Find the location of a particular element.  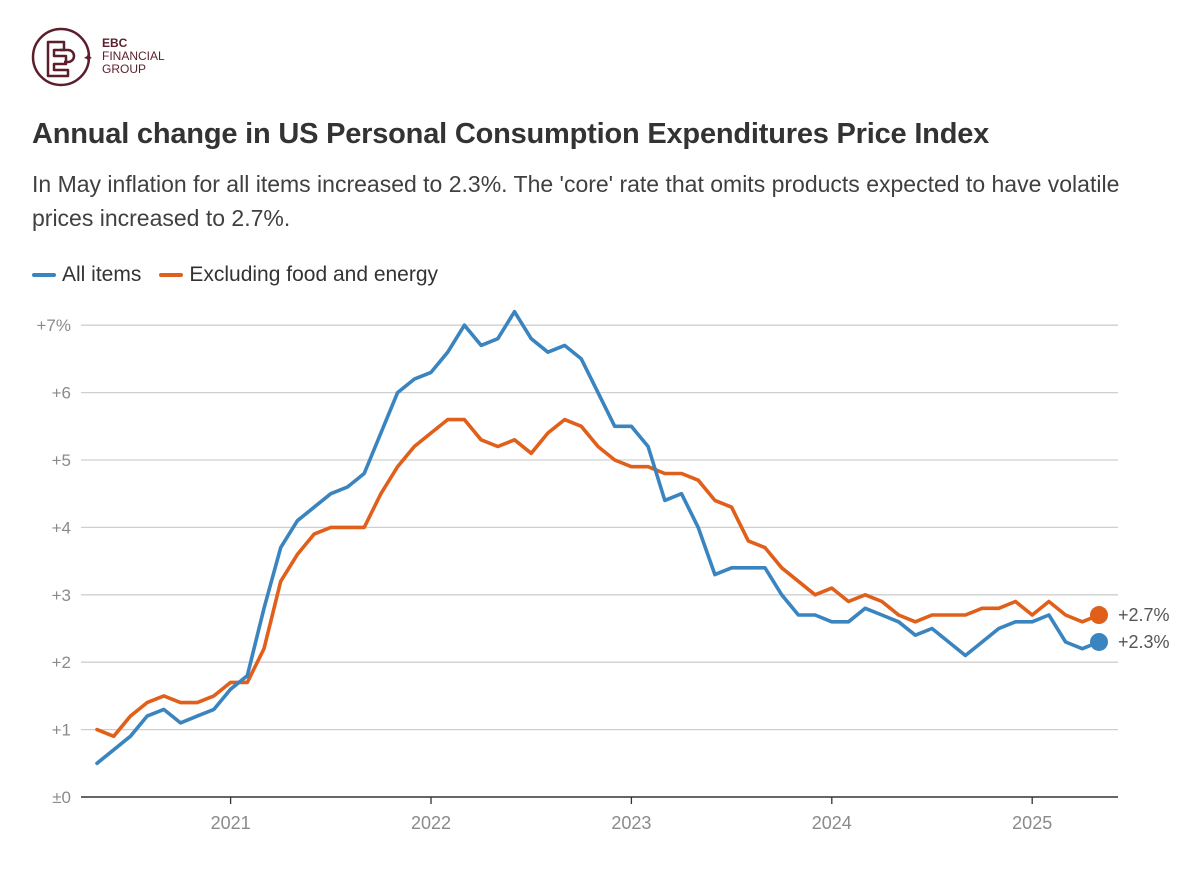

x-tick-label-2022: 2022 is located at coordinates (431, 823).